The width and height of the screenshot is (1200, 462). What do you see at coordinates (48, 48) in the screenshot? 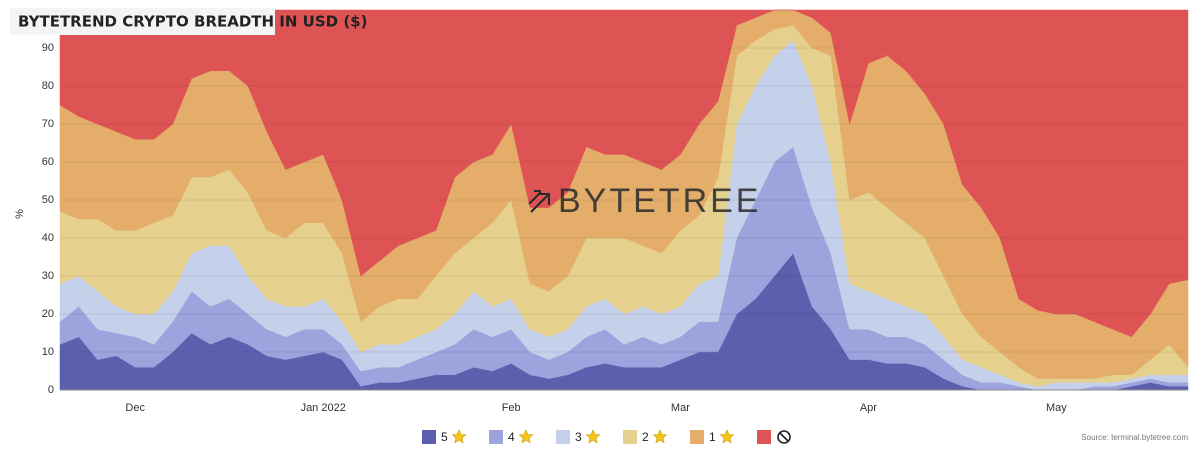
I see `y-tick-label: 90` at bounding box center [48, 48].